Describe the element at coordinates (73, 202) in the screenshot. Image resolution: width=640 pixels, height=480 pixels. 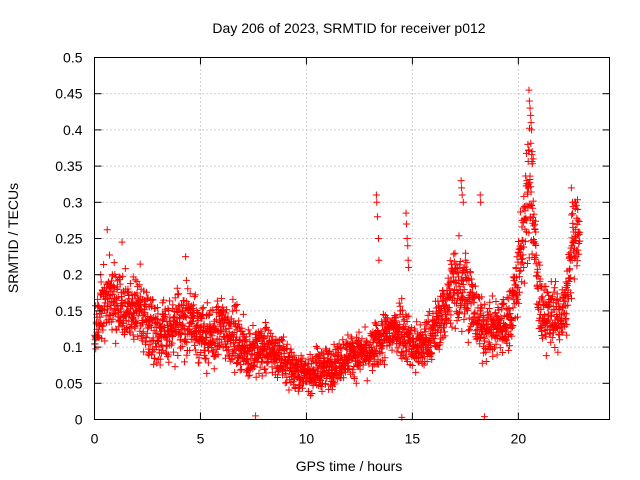
I see `y-tick-label: 0.3` at that location.